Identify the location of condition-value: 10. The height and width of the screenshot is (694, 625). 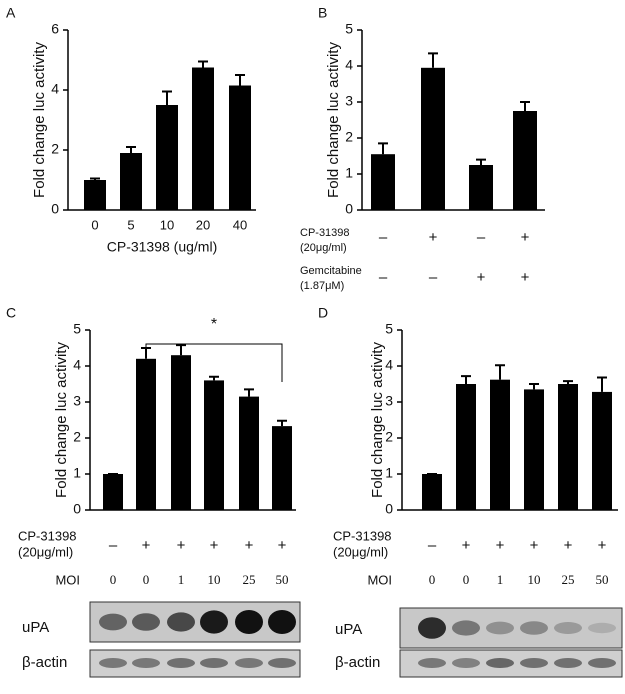
(534, 579).